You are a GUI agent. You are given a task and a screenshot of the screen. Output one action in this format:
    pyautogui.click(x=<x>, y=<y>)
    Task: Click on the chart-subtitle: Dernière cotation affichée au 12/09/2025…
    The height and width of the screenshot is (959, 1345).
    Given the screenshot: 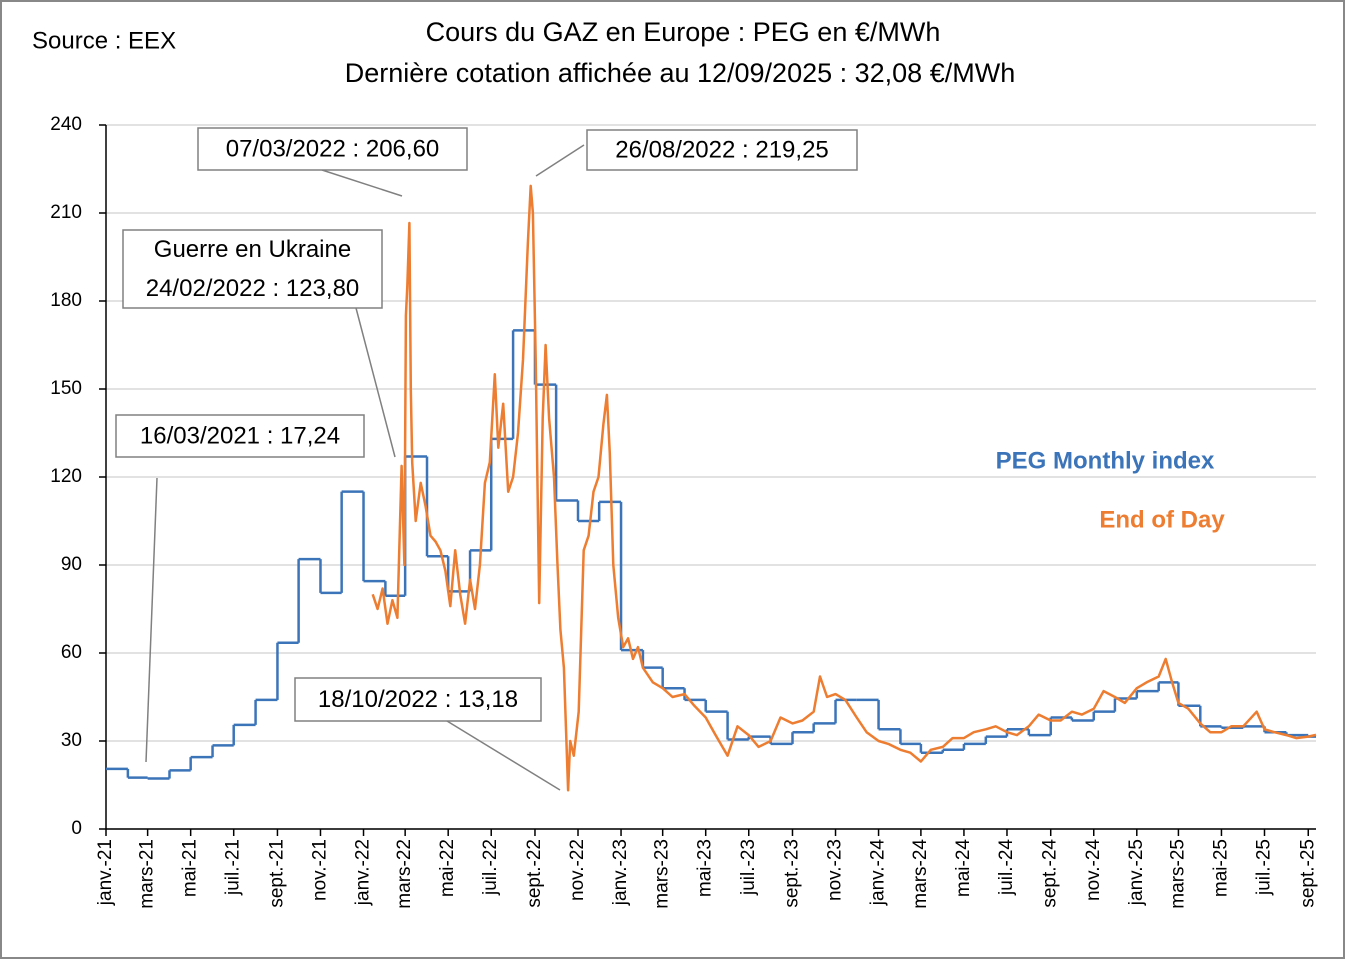 What is the action you would take?
    pyautogui.click(x=680, y=73)
    